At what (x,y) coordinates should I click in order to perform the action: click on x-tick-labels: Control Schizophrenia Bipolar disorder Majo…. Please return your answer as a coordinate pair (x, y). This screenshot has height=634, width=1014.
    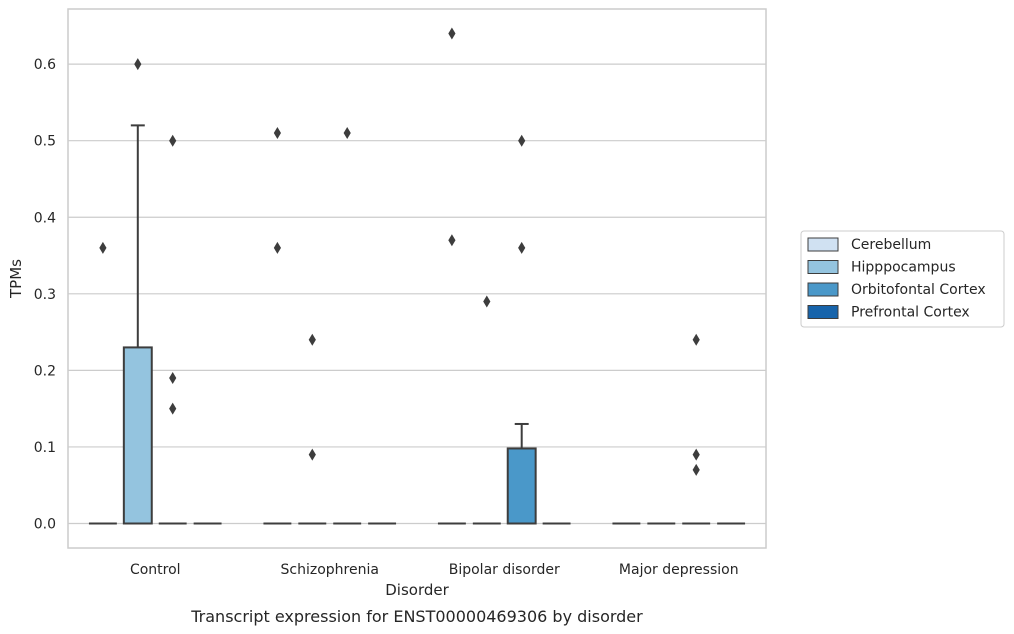
    Looking at the image, I should click on (434, 570).